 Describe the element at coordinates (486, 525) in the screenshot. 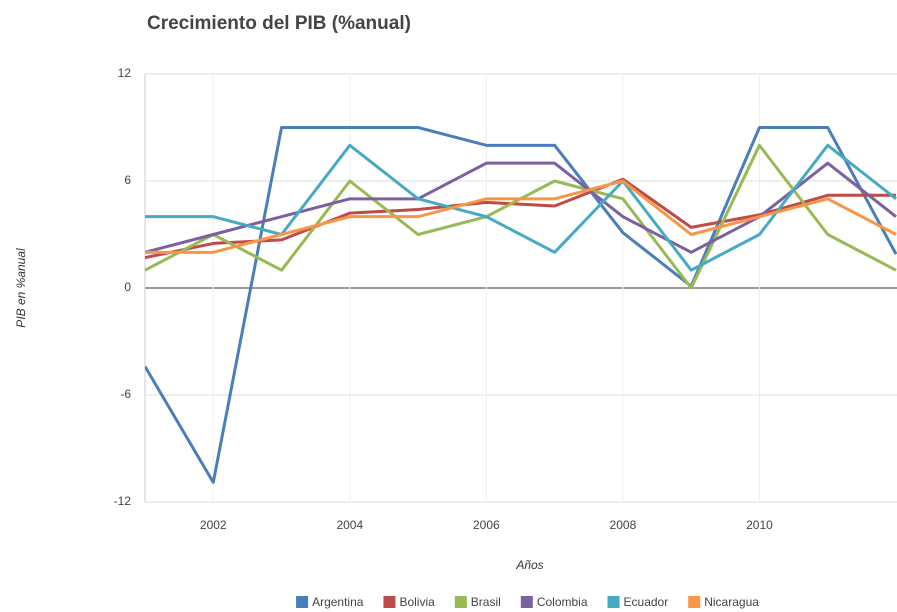

I see `x-tick-label: 2006` at that location.